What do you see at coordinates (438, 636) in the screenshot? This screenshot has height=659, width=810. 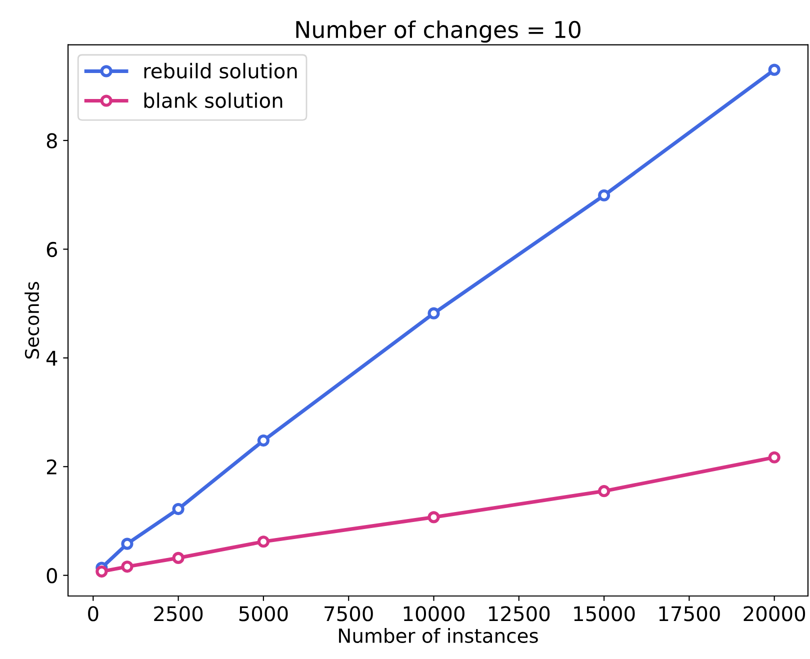 I see `x-axis-title: Number of instances` at bounding box center [438, 636].